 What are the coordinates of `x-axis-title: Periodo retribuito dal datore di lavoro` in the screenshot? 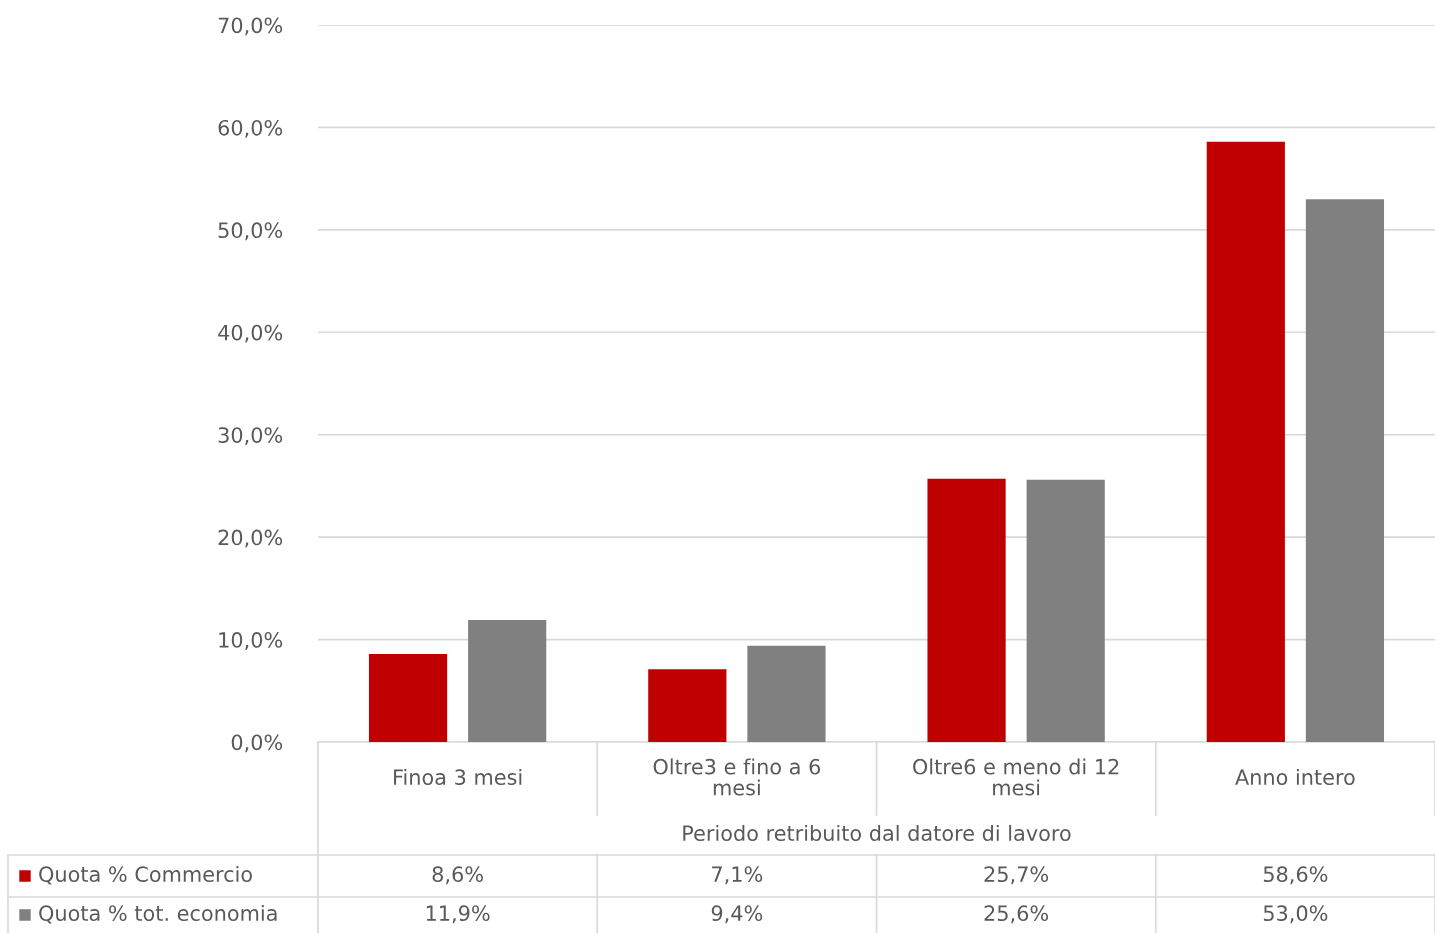 It's located at (877, 833).